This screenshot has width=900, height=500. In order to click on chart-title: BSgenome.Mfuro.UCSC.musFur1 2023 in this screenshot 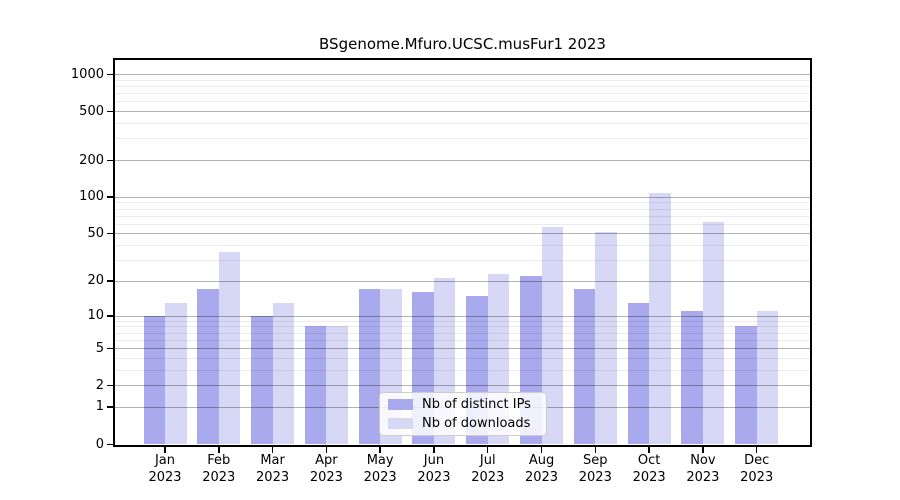, I will do `click(462, 44)`.